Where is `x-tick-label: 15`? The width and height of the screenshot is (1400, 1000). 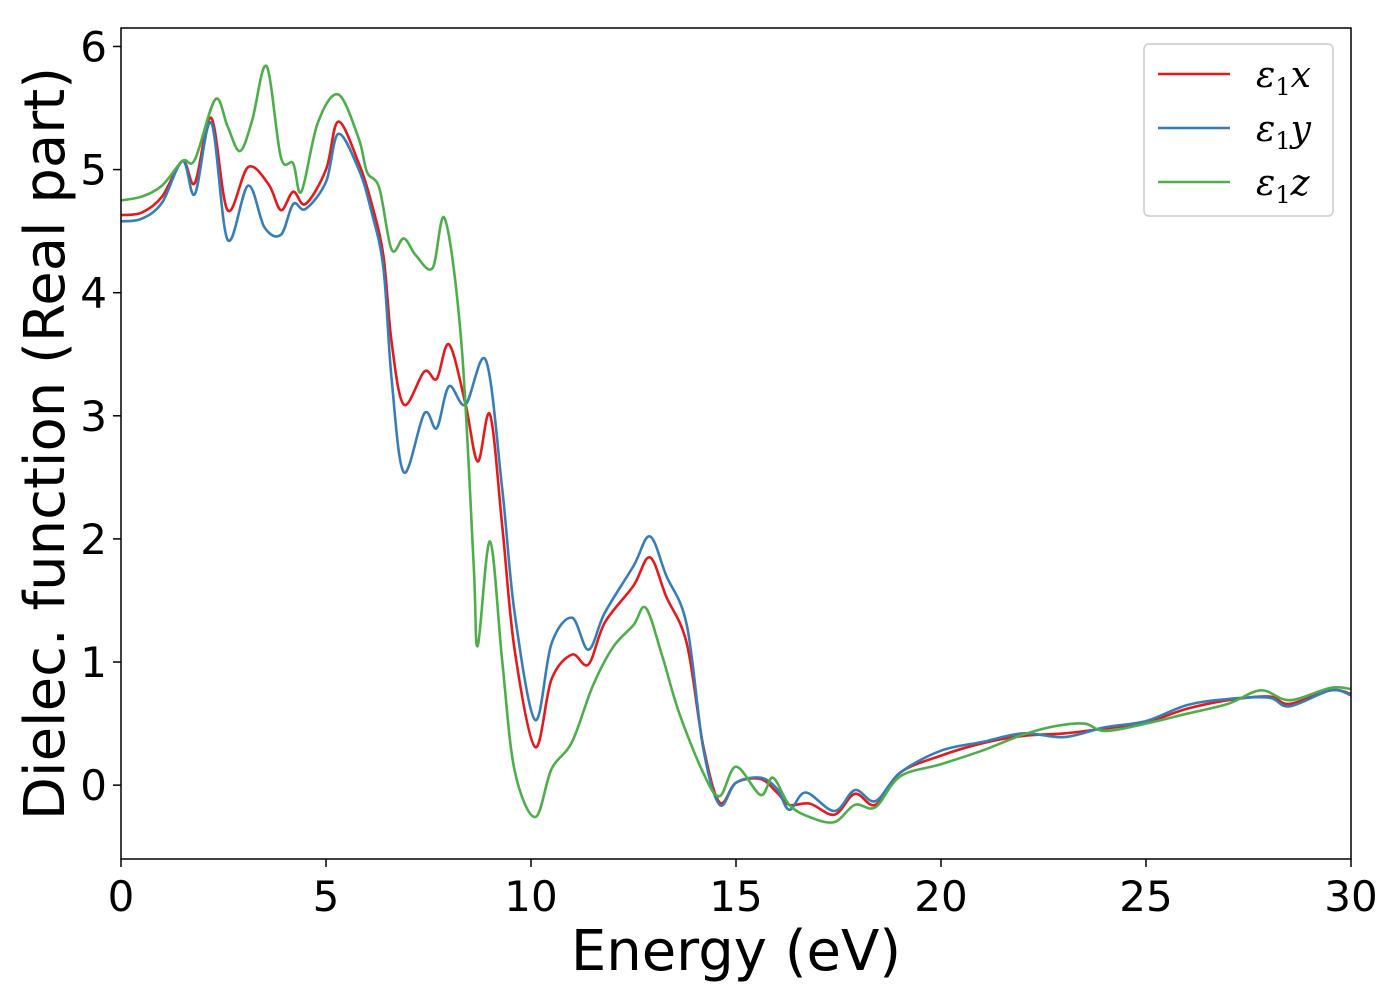
x-tick-label: 15 is located at coordinates (735, 896).